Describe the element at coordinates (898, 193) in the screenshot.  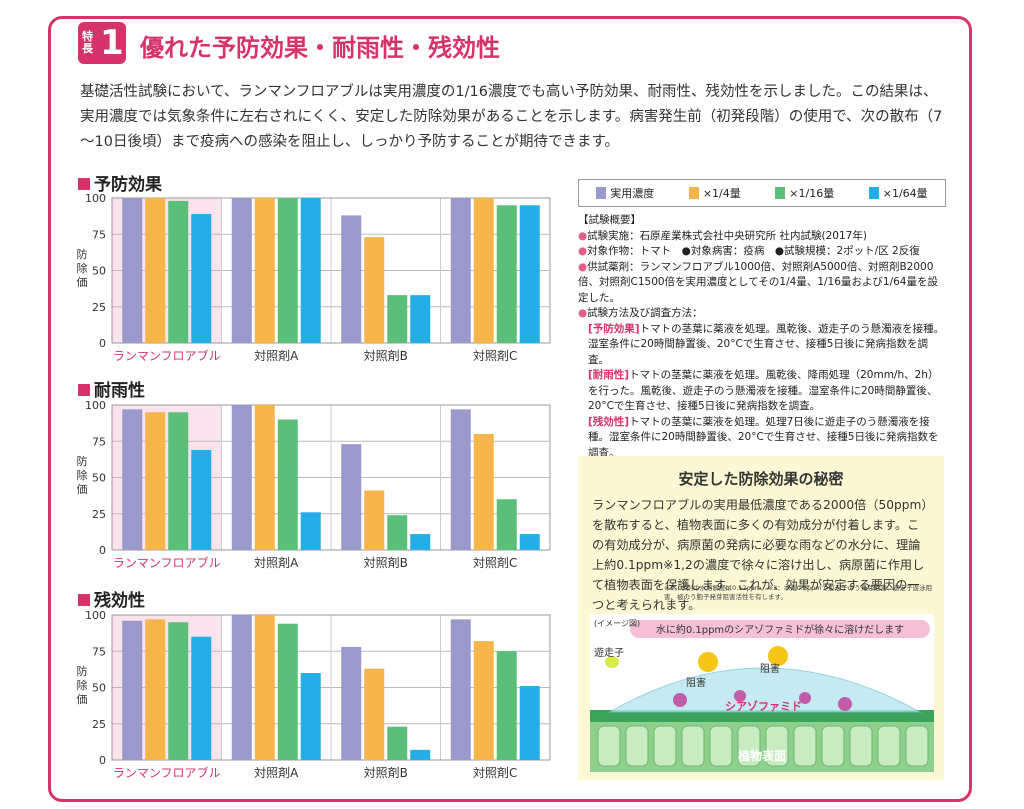
I see `legend-item: ×1/64量` at that location.